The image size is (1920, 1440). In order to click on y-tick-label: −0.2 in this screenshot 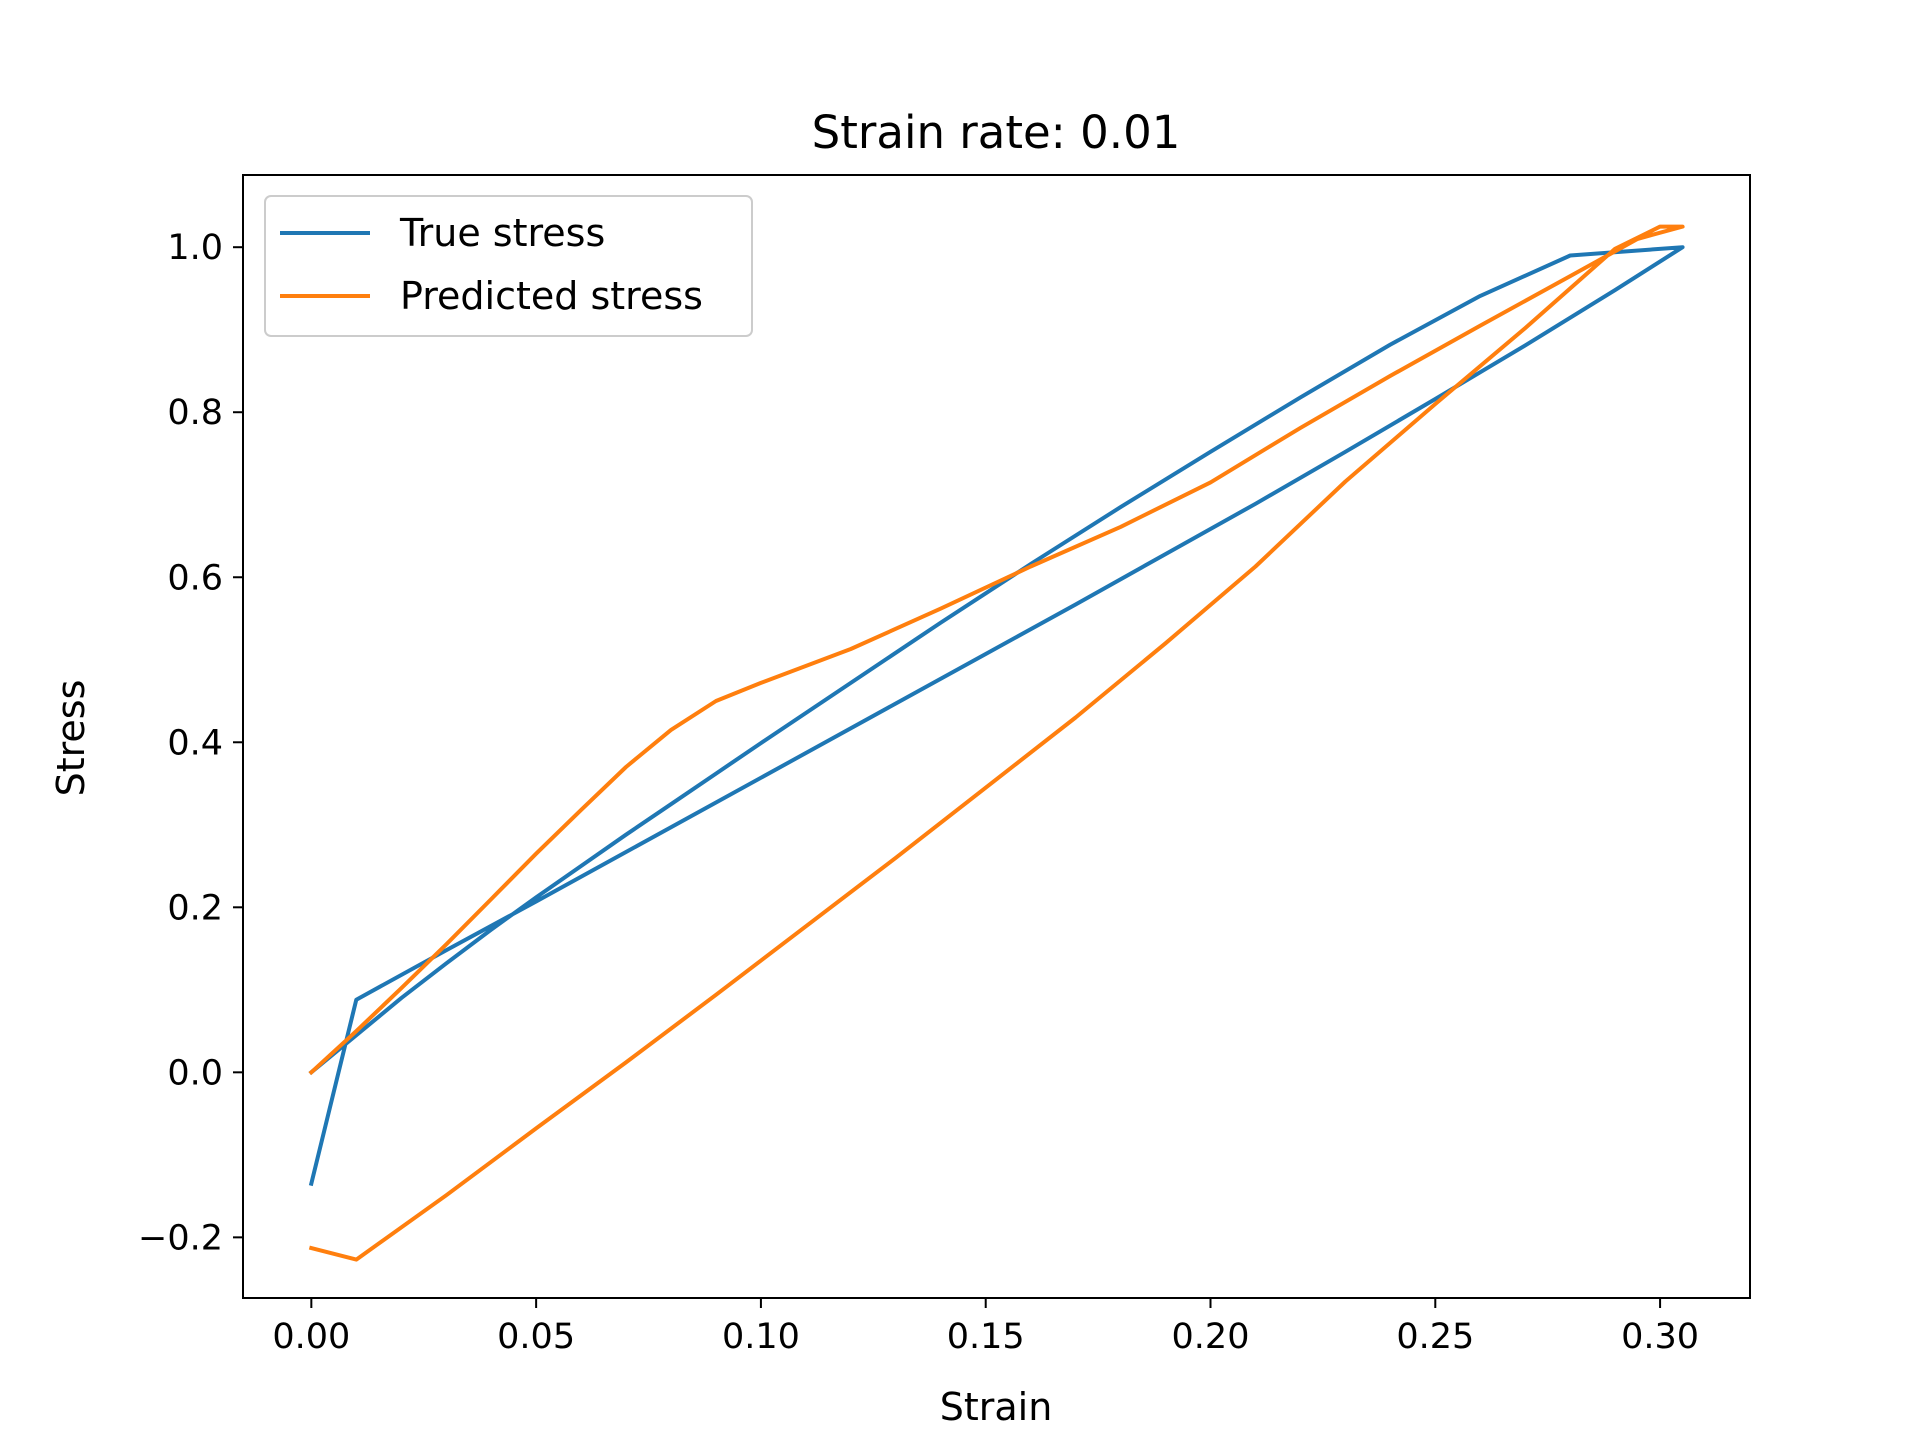, I will do `click(180, 1238)`.